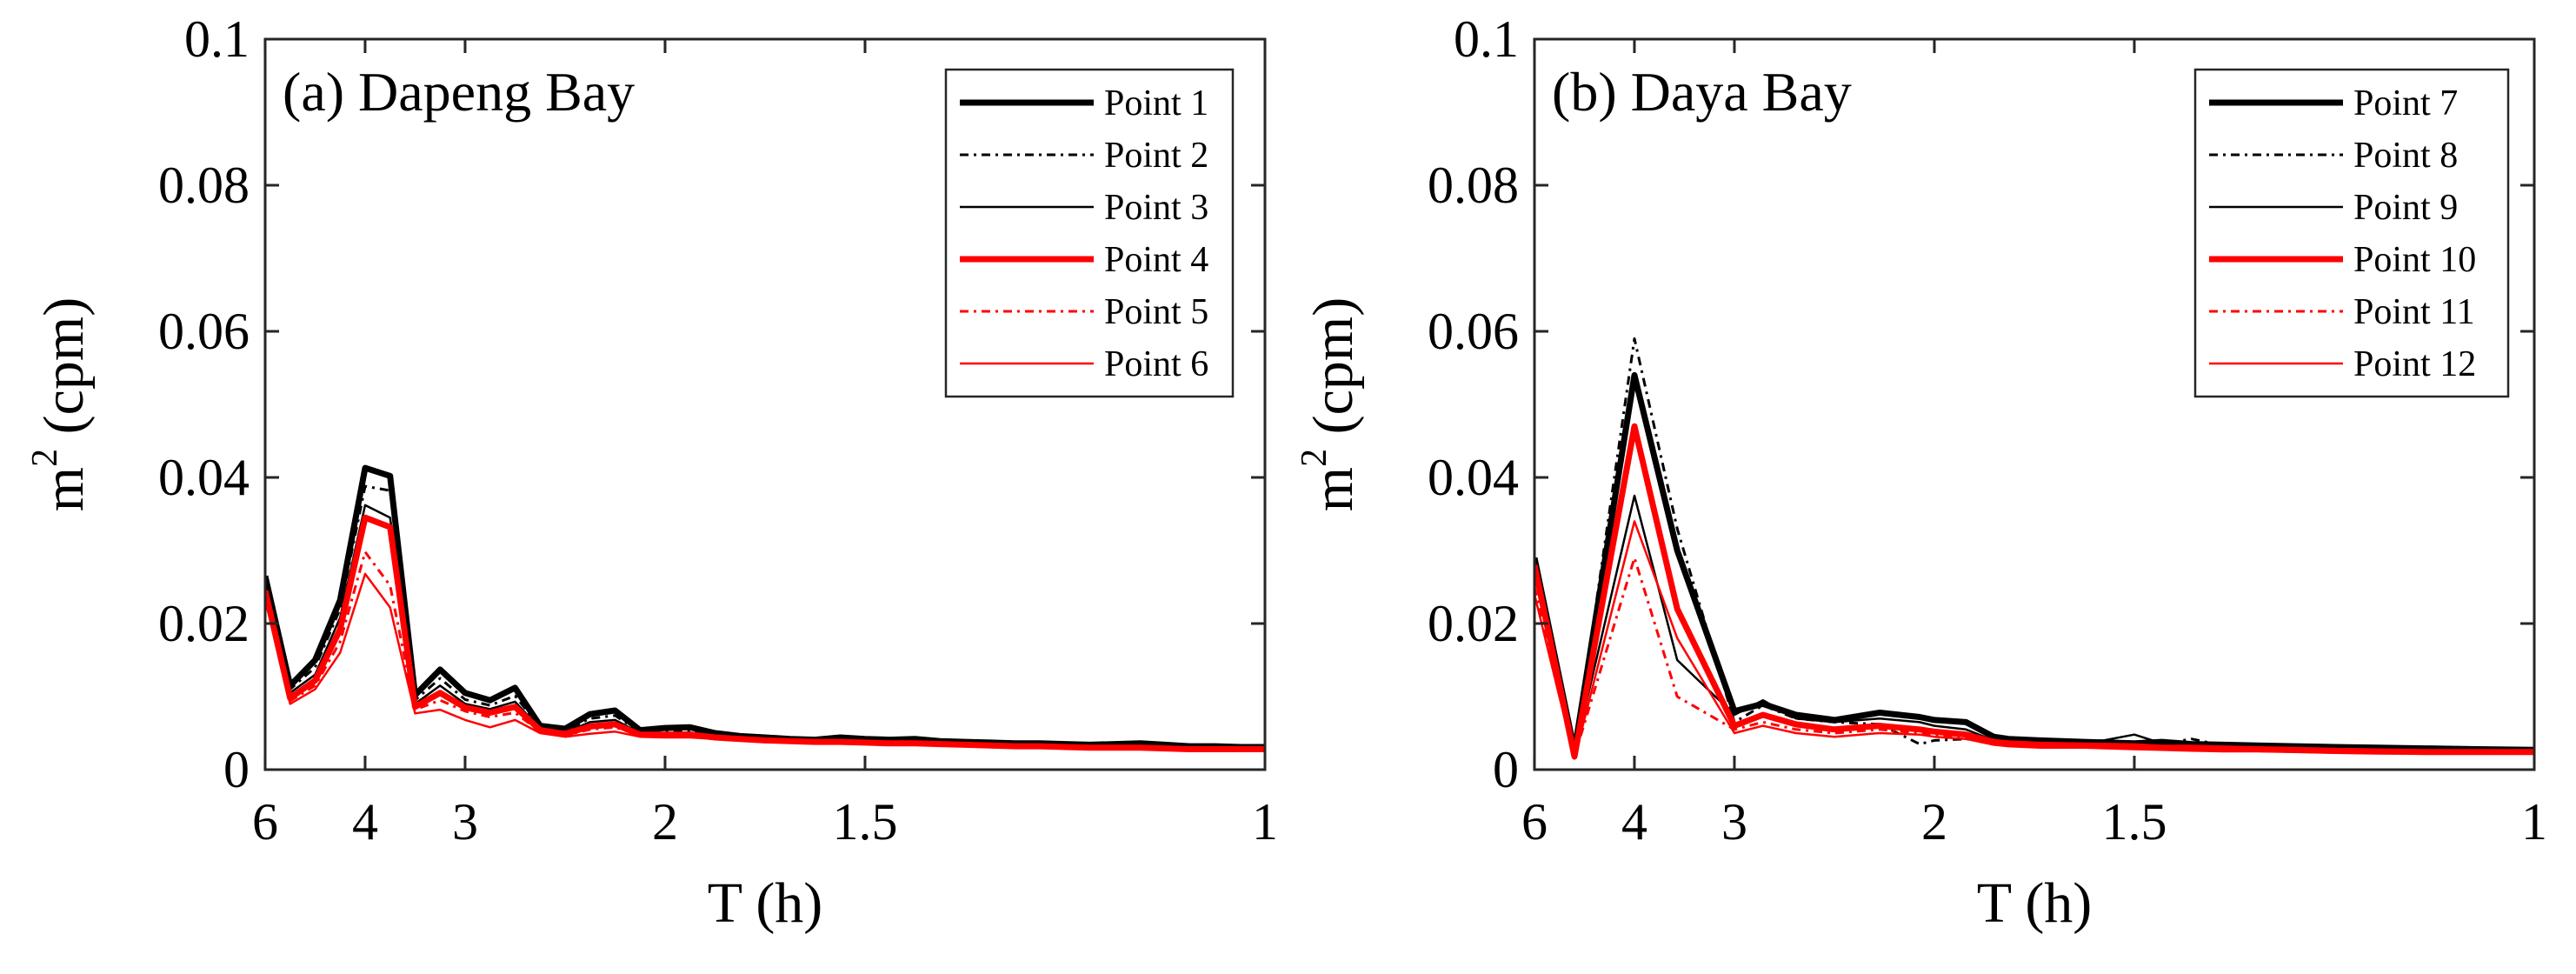  I want to click on legend-label: Point 10, so click(2414, 260).